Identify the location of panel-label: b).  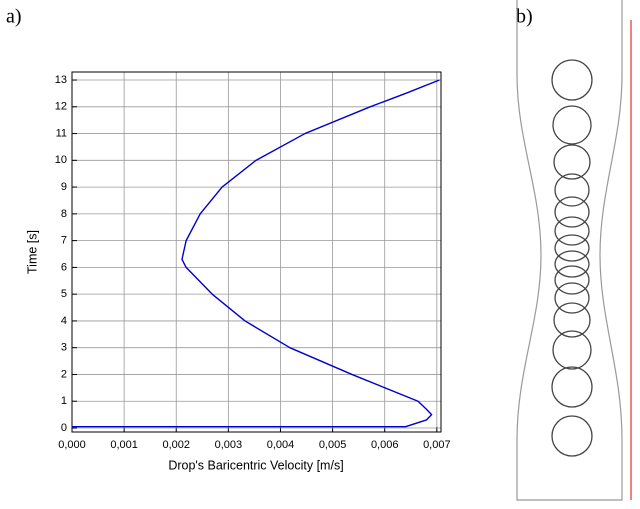
(524, 17).